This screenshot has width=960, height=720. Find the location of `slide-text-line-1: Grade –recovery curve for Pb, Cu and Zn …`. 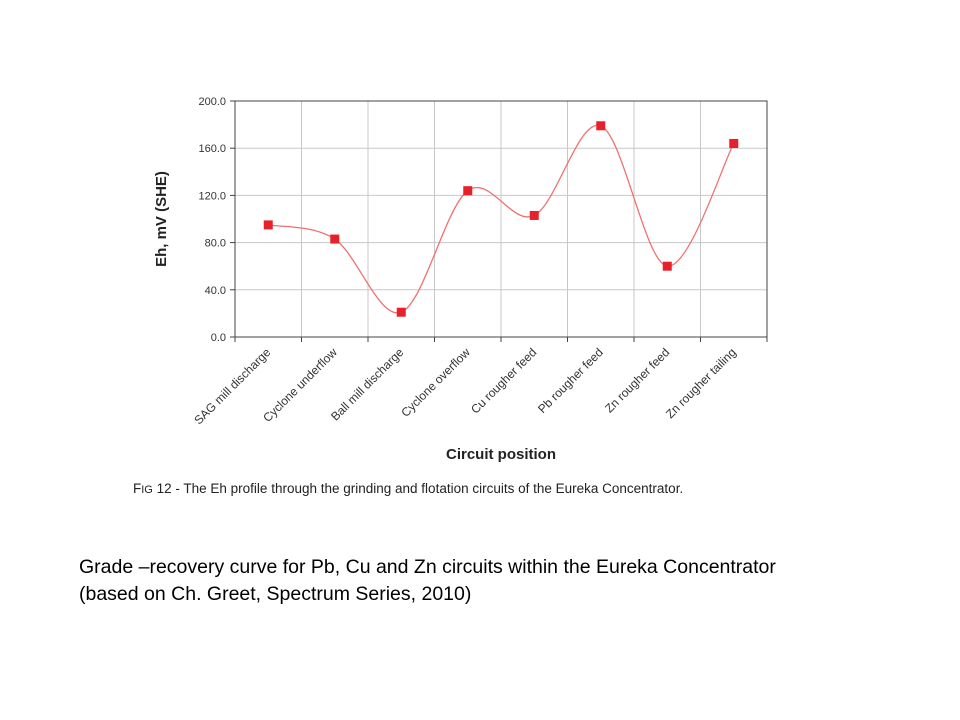

slide-text-line-1: Grade –recovery curve for Pb, Cu and Zn … is located at coordinates (427, 567).